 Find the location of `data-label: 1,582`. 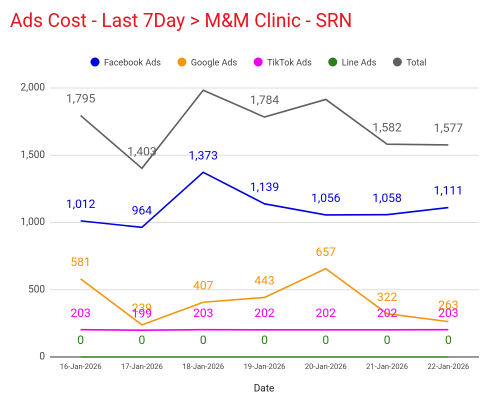

data-label: 1,582 is located at coordinates (387, 127).